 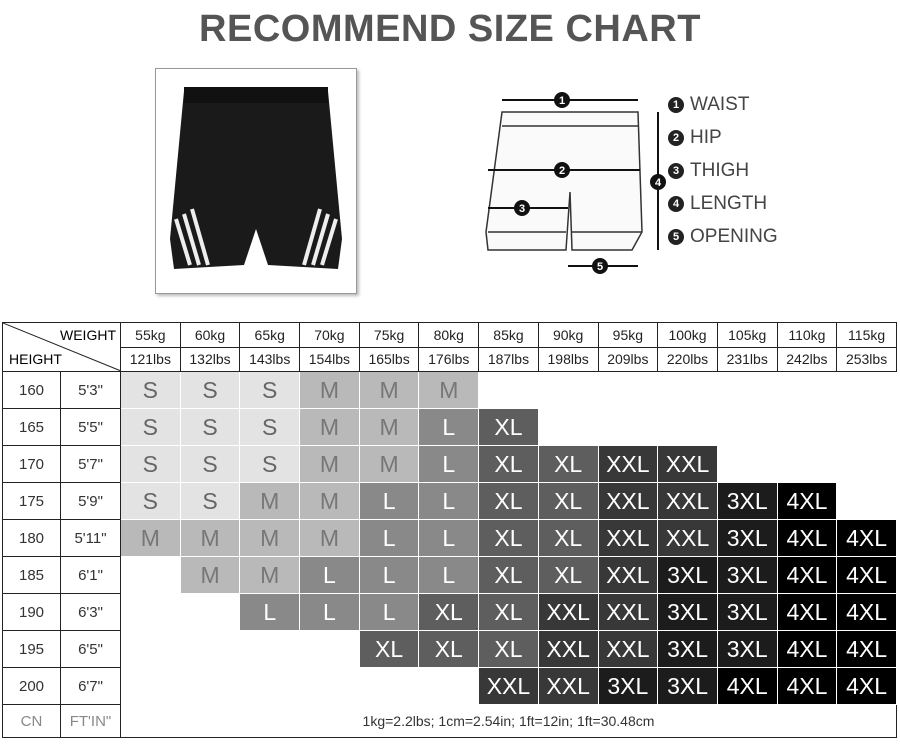 I want to click on page-title: RECOMMEND SIZE CHART, so click(x=450, y=29).